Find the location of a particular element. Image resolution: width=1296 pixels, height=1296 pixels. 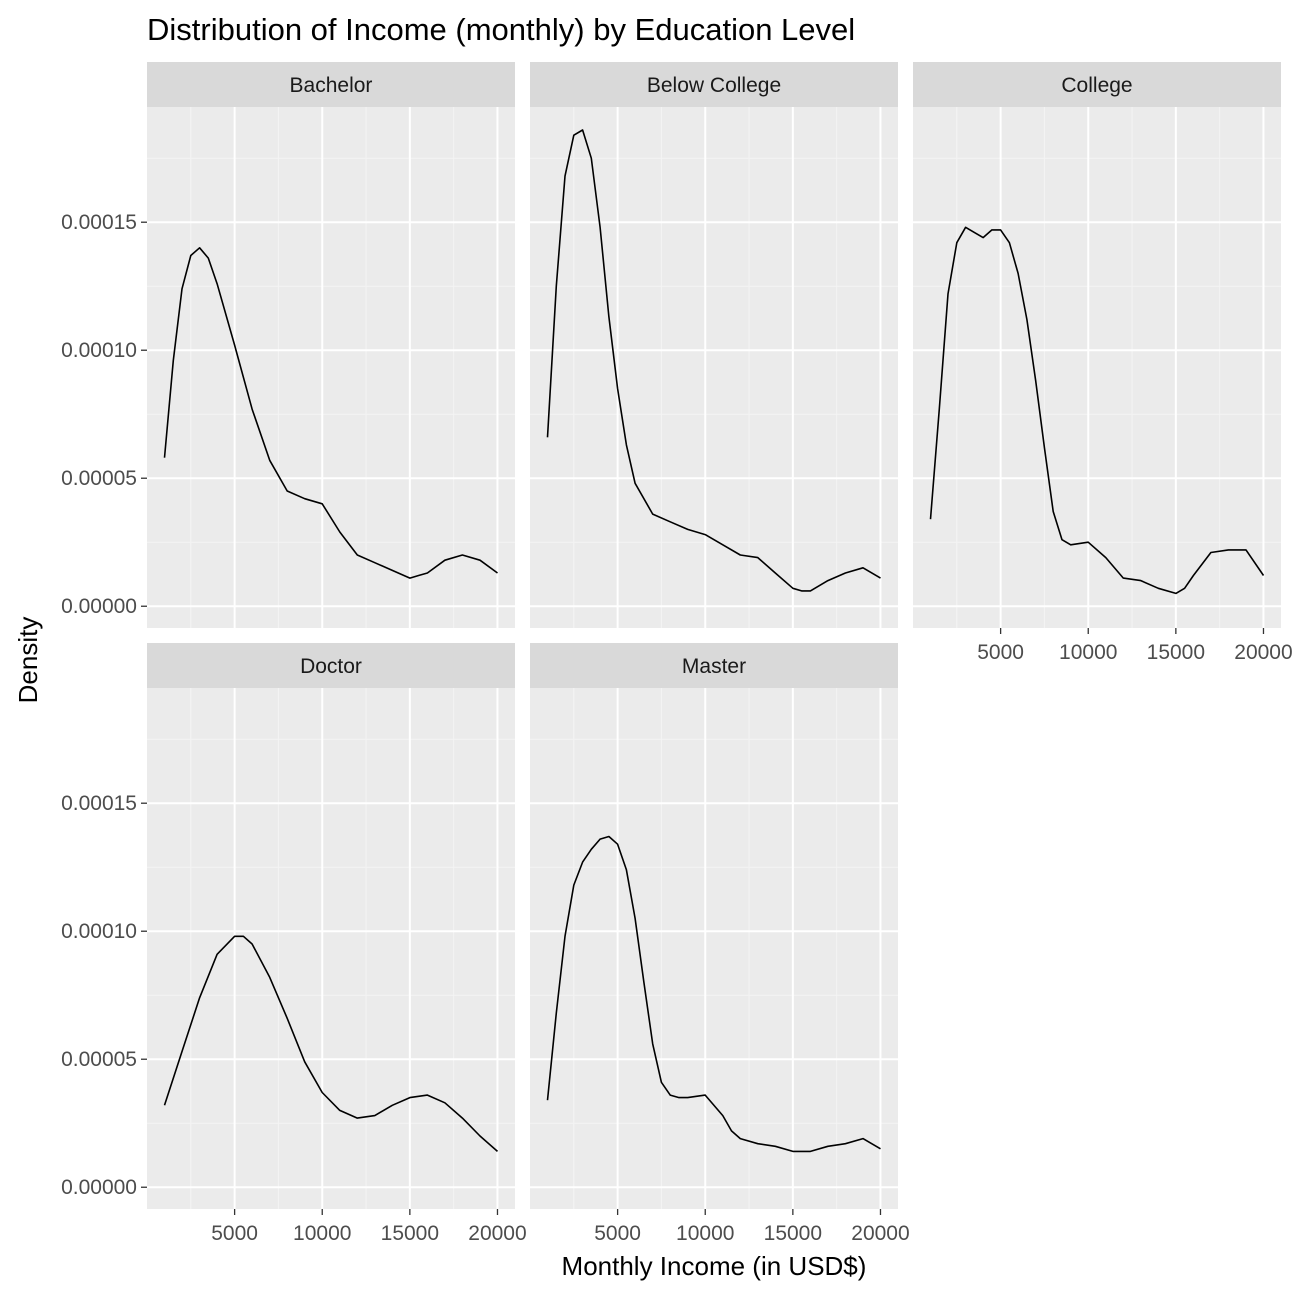

panel-background-doctor is located at coordinates (331, 948).